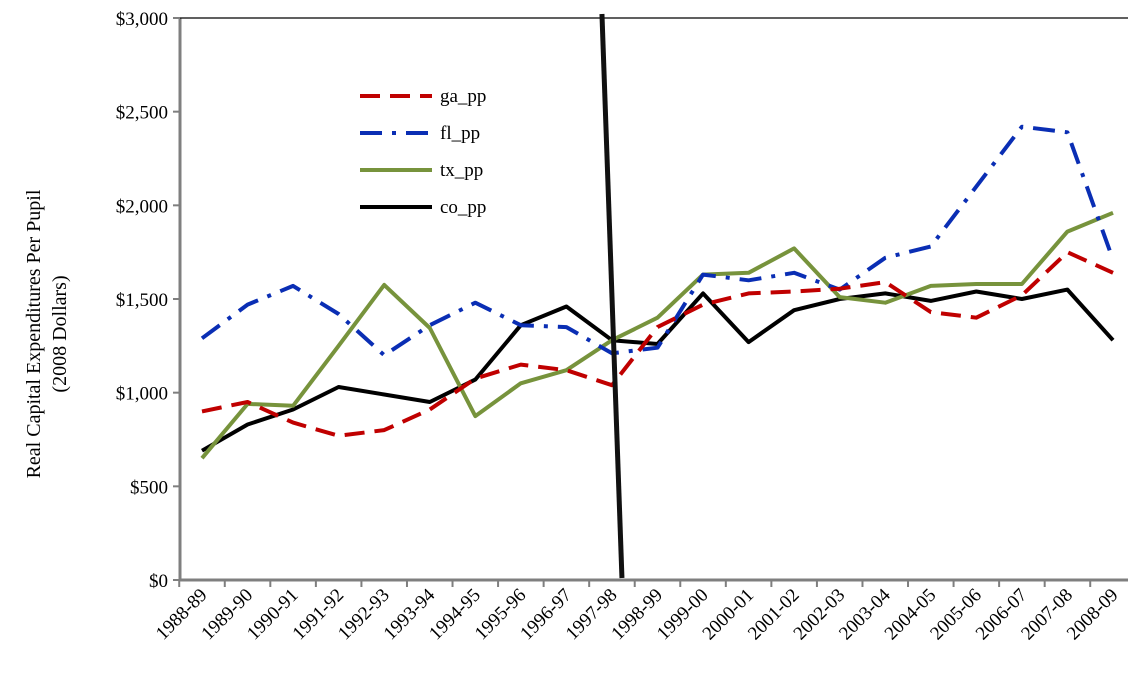 Image resolution: width=1131 pixels, height=688 pixels. What do you see at coordinates (1093, 615) in the screenshot?
I see `x-tick-label: 2008-09` at bounding box center [1093, 615].